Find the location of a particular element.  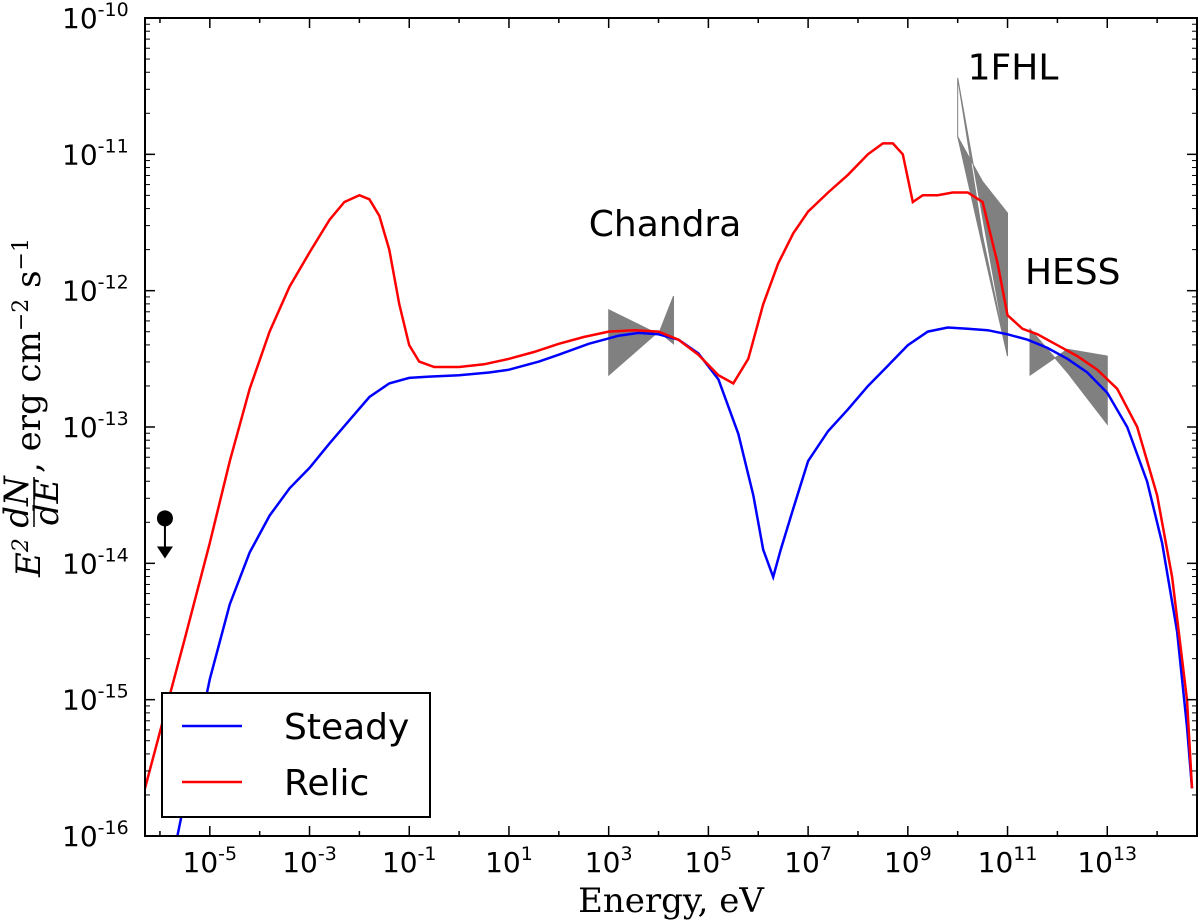

x-tick-label: 10¹¹ is located at coordinates (1008, 861).